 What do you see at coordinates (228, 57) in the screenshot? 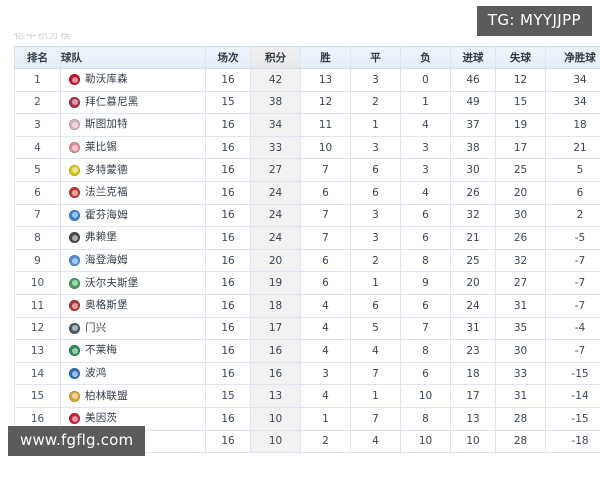
I see `column-header-played: 场次` at bounding box center [228, 57].